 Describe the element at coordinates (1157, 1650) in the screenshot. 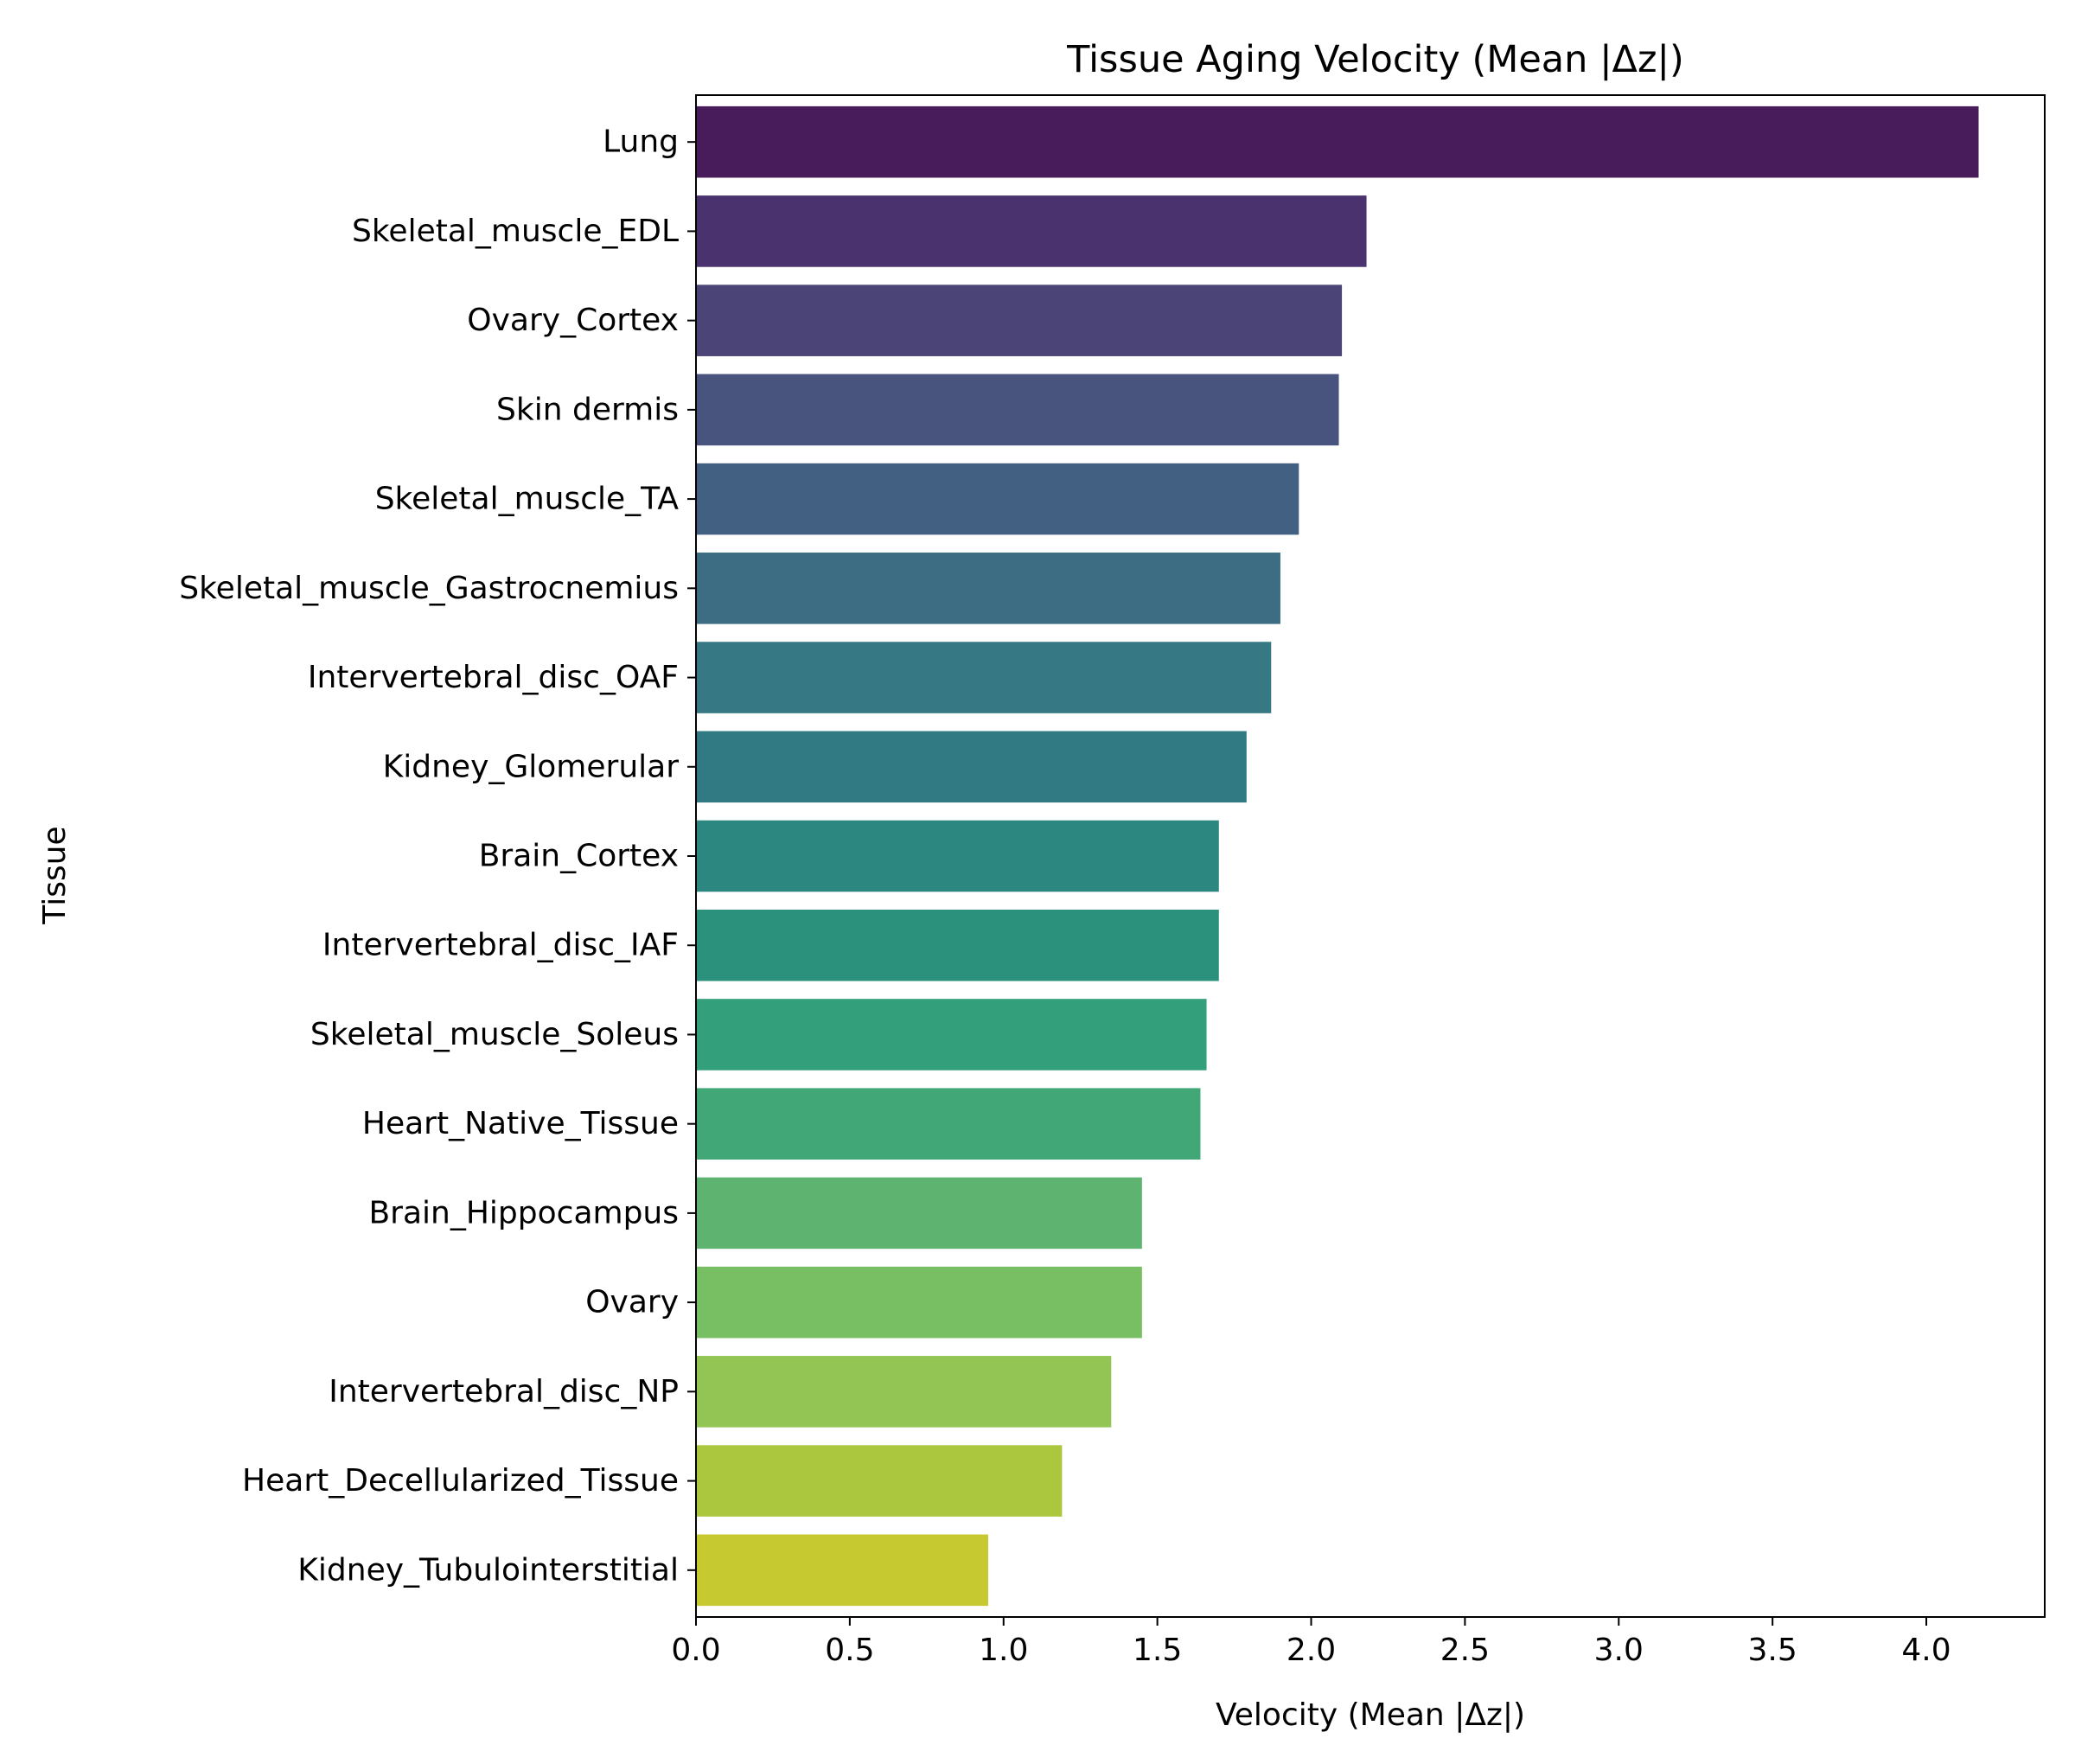

I see `x-tick-label: 1.5` at that location.